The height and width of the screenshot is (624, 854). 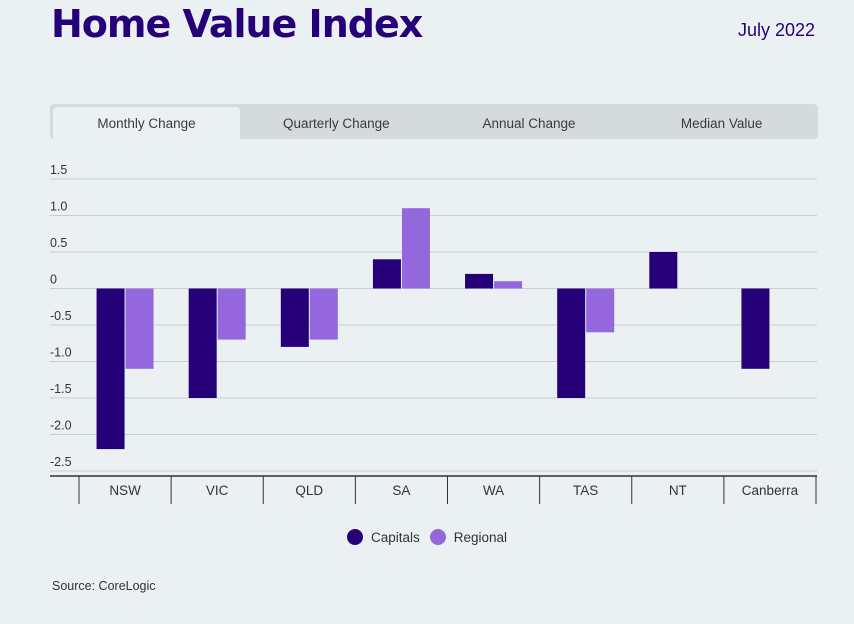 What do you see at coordinates (125, 490) in the screenshot?
I see `x-tick-label: NSW` at bounding box center [125, 490].